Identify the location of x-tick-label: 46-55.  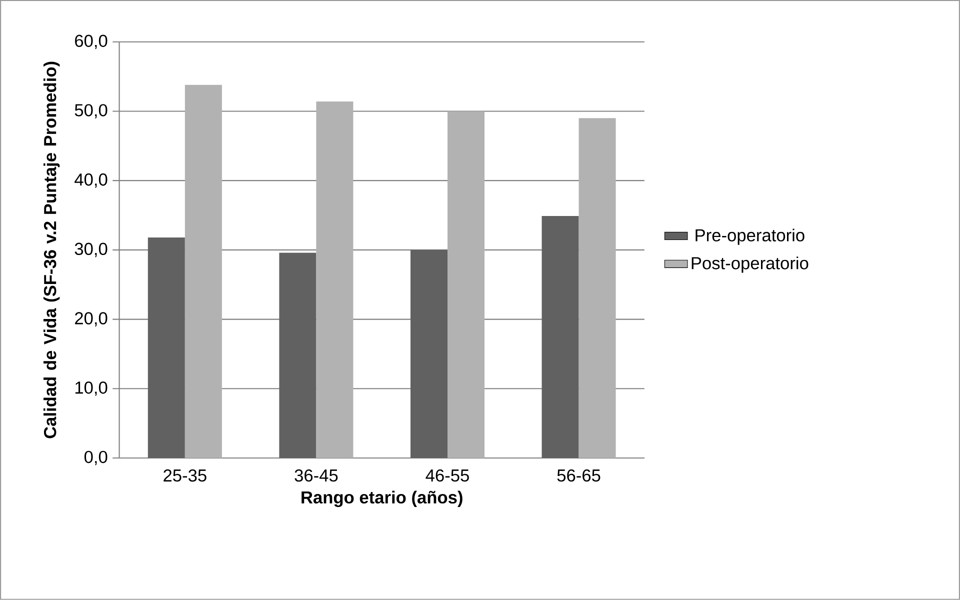
(447, 475).